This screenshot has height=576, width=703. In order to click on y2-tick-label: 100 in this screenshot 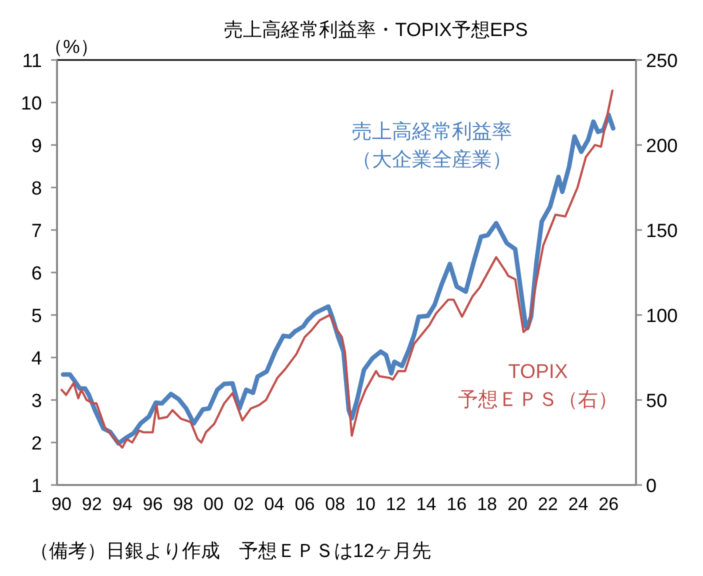, I will do `click(662, 316)`.